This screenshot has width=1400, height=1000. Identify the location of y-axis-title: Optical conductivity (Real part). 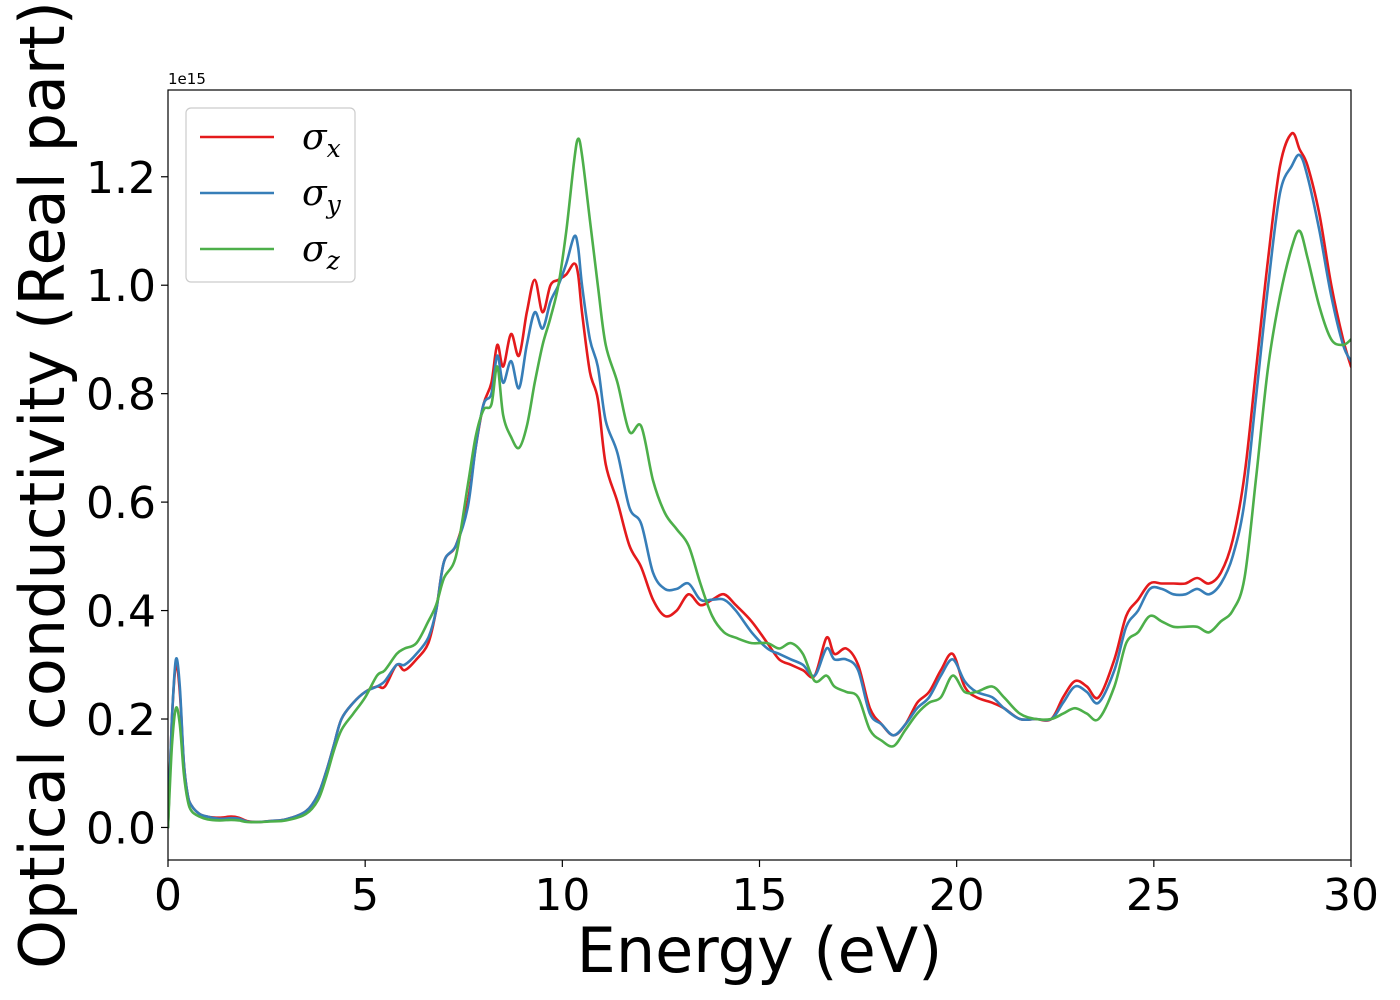
(42, 485).